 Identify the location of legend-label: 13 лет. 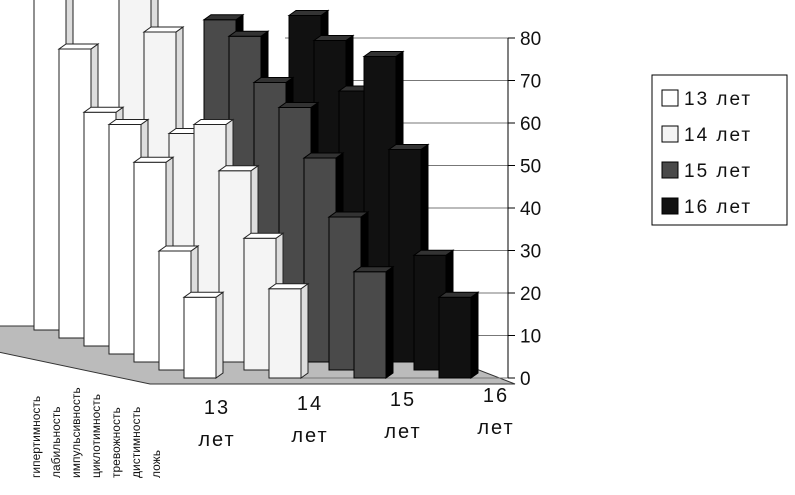
(718, 99).